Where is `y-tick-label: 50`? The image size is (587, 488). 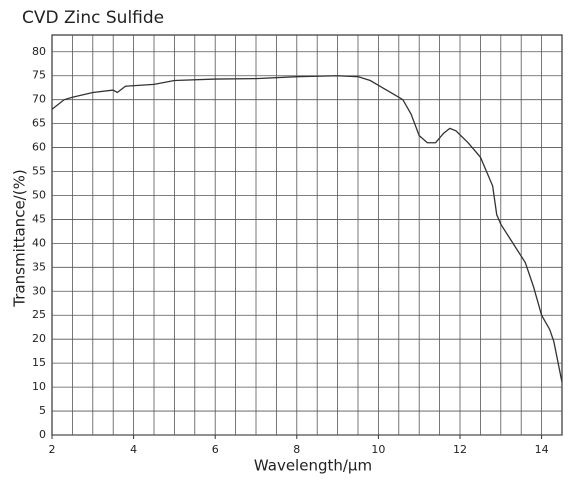 y-tick-label: 50 is located at coordinates (39, 194).